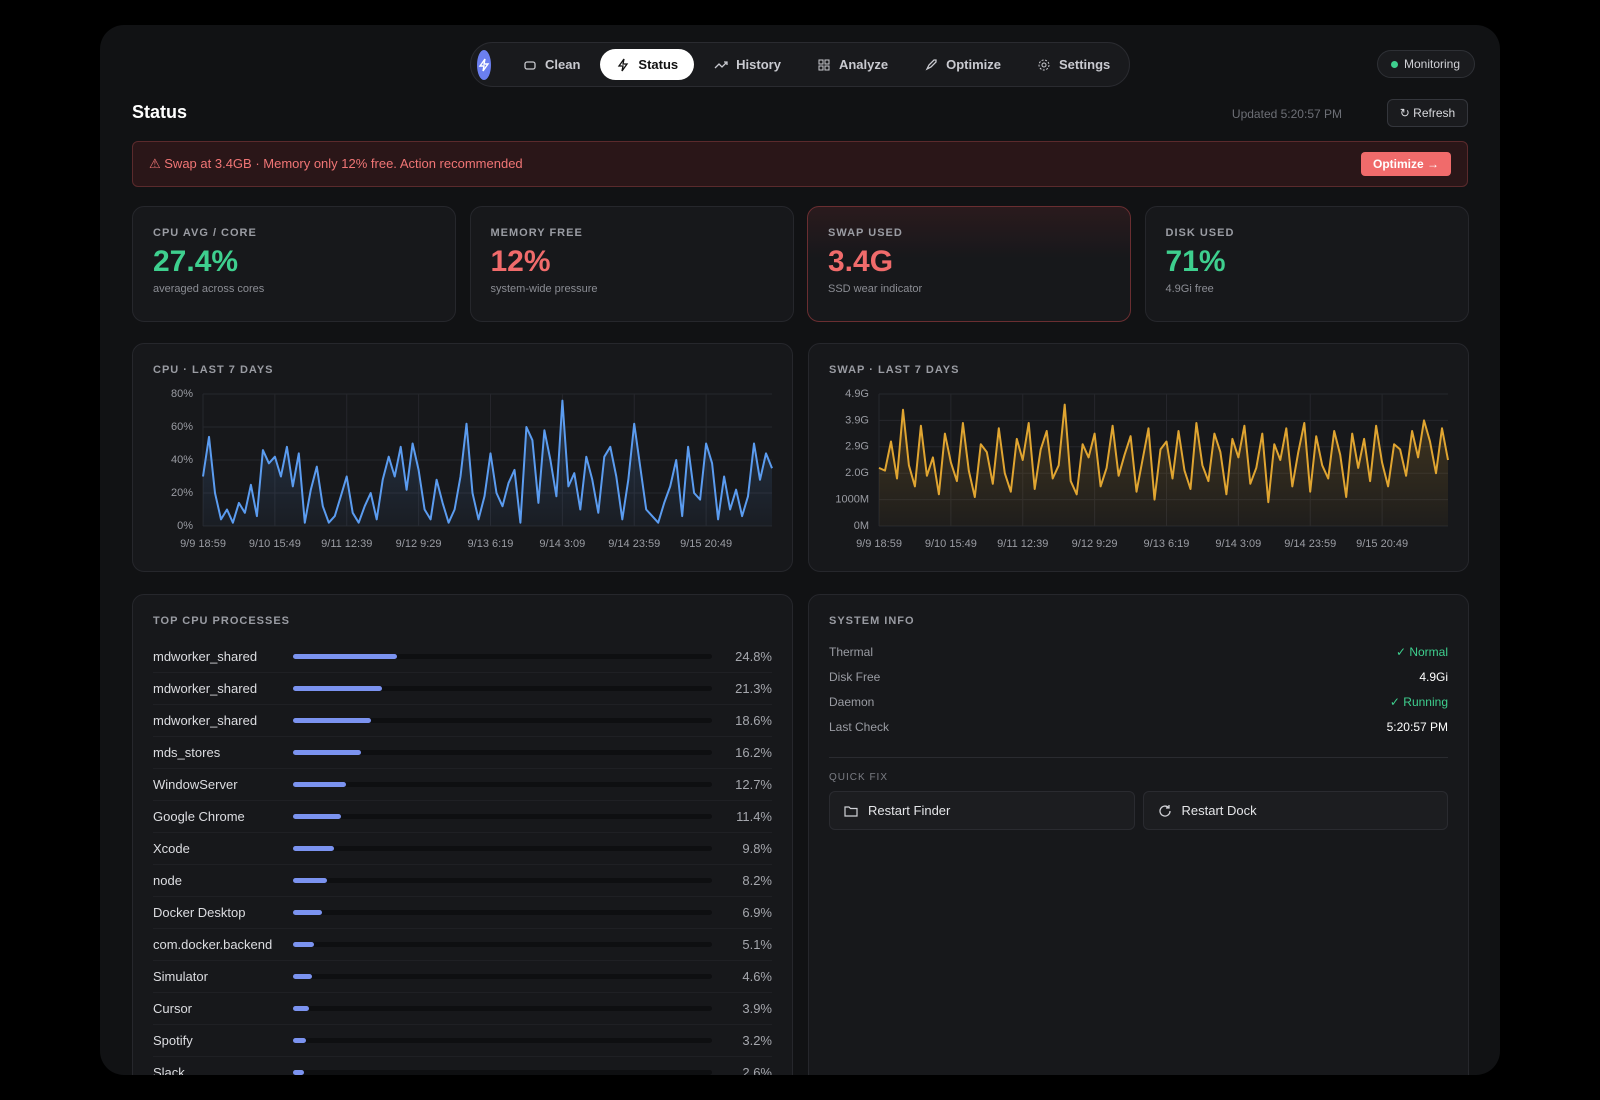 The height and width of the screenshot is (1100, 1600). What do you see at coordinates (167, 880) in the screenshot?
I see `process-name: node` at bounding box center [167, 880].